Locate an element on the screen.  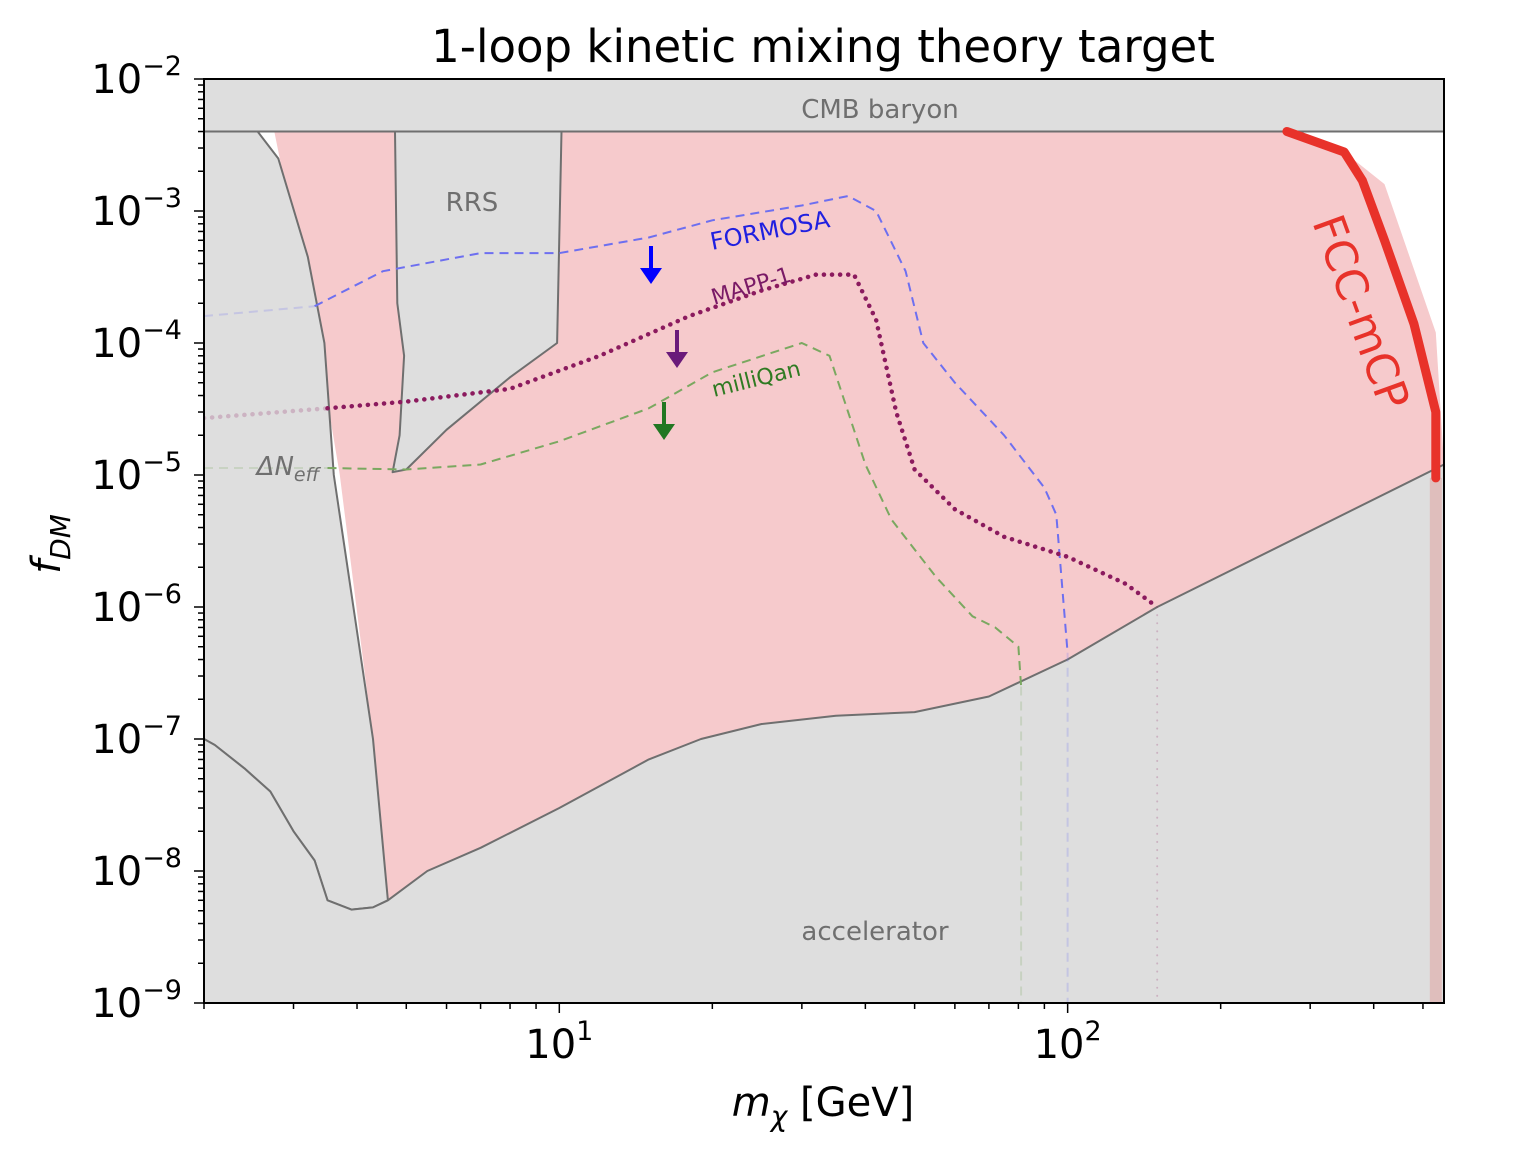
y-tick-label: 10⁻⁹ is located at coordinates (136, 1001).